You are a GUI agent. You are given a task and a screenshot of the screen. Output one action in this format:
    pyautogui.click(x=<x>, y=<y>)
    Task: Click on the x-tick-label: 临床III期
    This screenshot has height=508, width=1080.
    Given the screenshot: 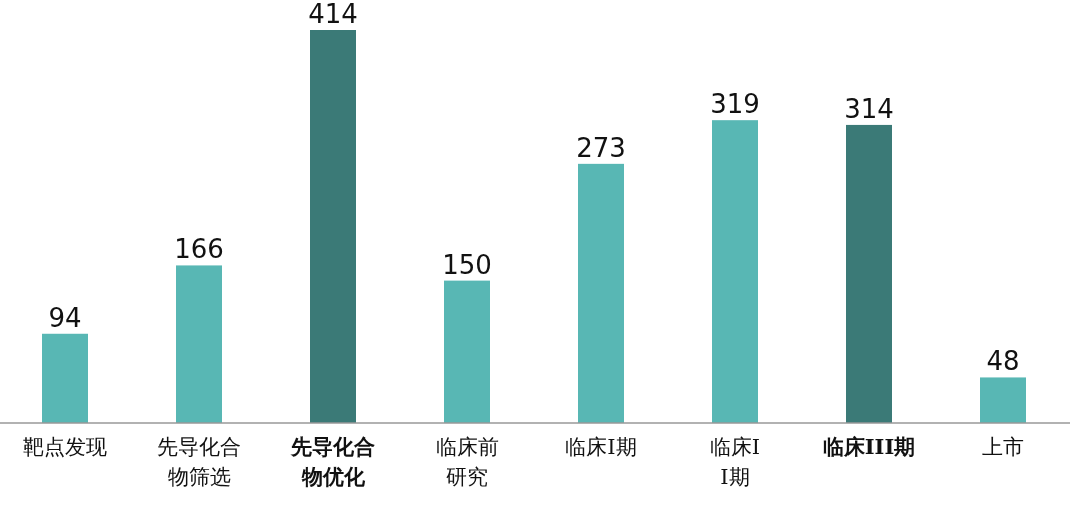 What is the action you would take?
    pyautogui.click(x=869, y=447)
    